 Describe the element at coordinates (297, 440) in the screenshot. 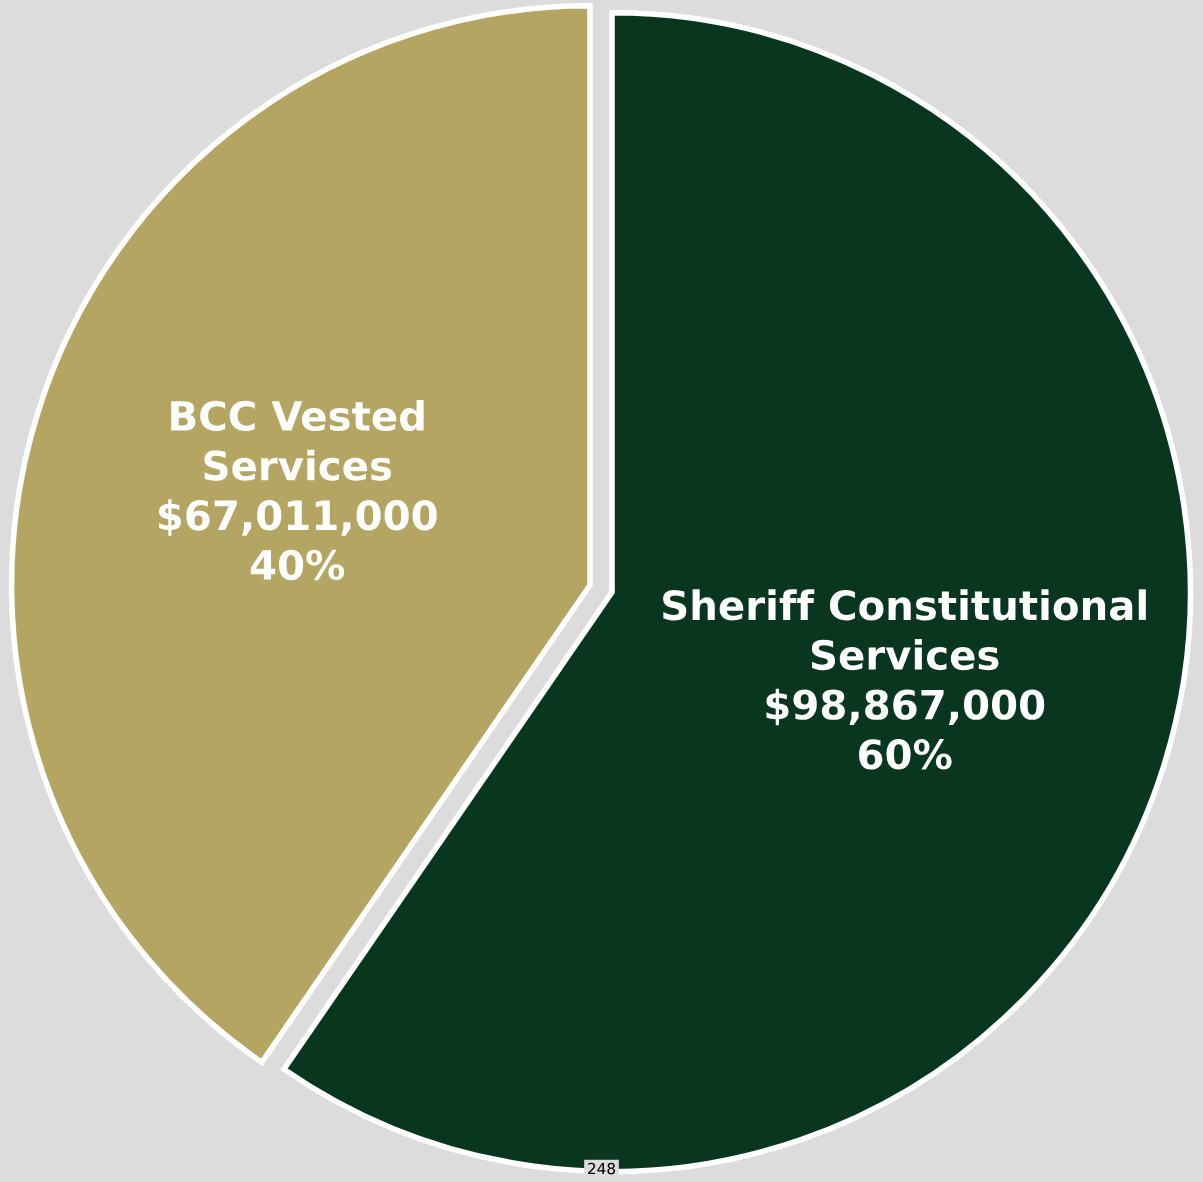

I see `slice-label: BCC Vested Services` at that location.